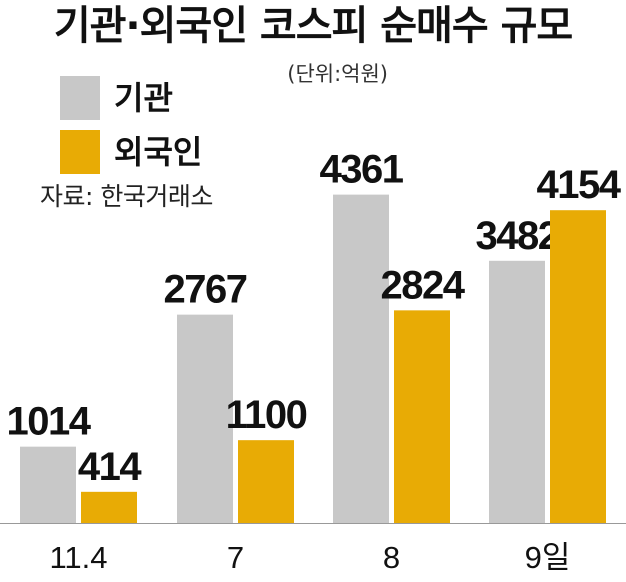 The width and height of the screenshot is (626, 582). Describe the element at coordinates (579, 185) in the screenshot. I see `value-label-foreign-3: 4154` at that location.